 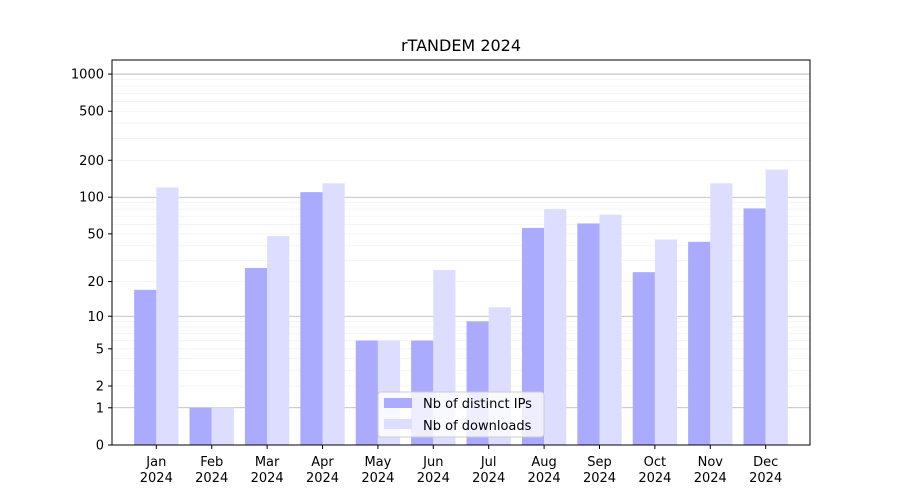 What do you see at coordinates (100, 408) in the screenshot?
I see `y-tick-label: 1` at bounding box center [100, 408].